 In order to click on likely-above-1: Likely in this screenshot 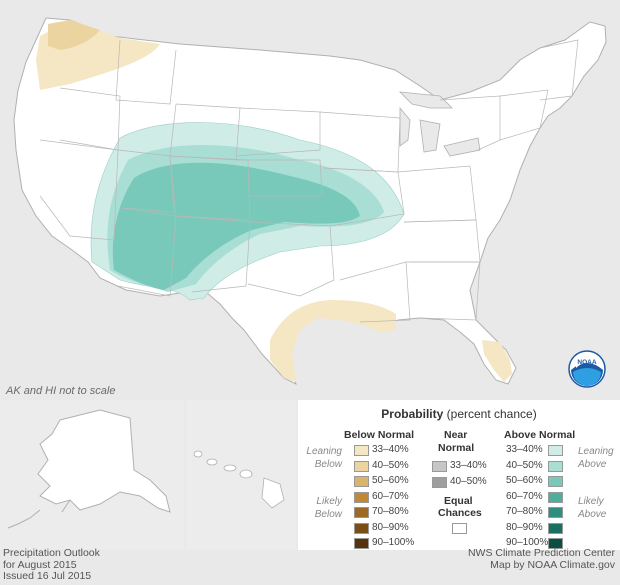, I will do `click(591, 501)`.